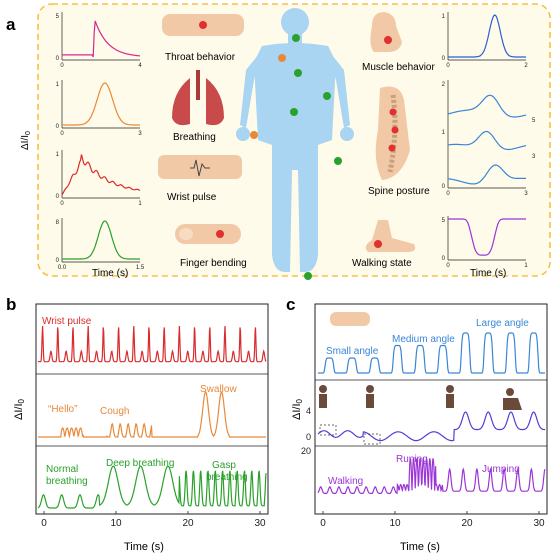 The height and width of the screenshot is (554, 554). What do you see at coordinates (208, 234) in the screenshot?
I see `finger-illustration` at bounding box center [208, 234].